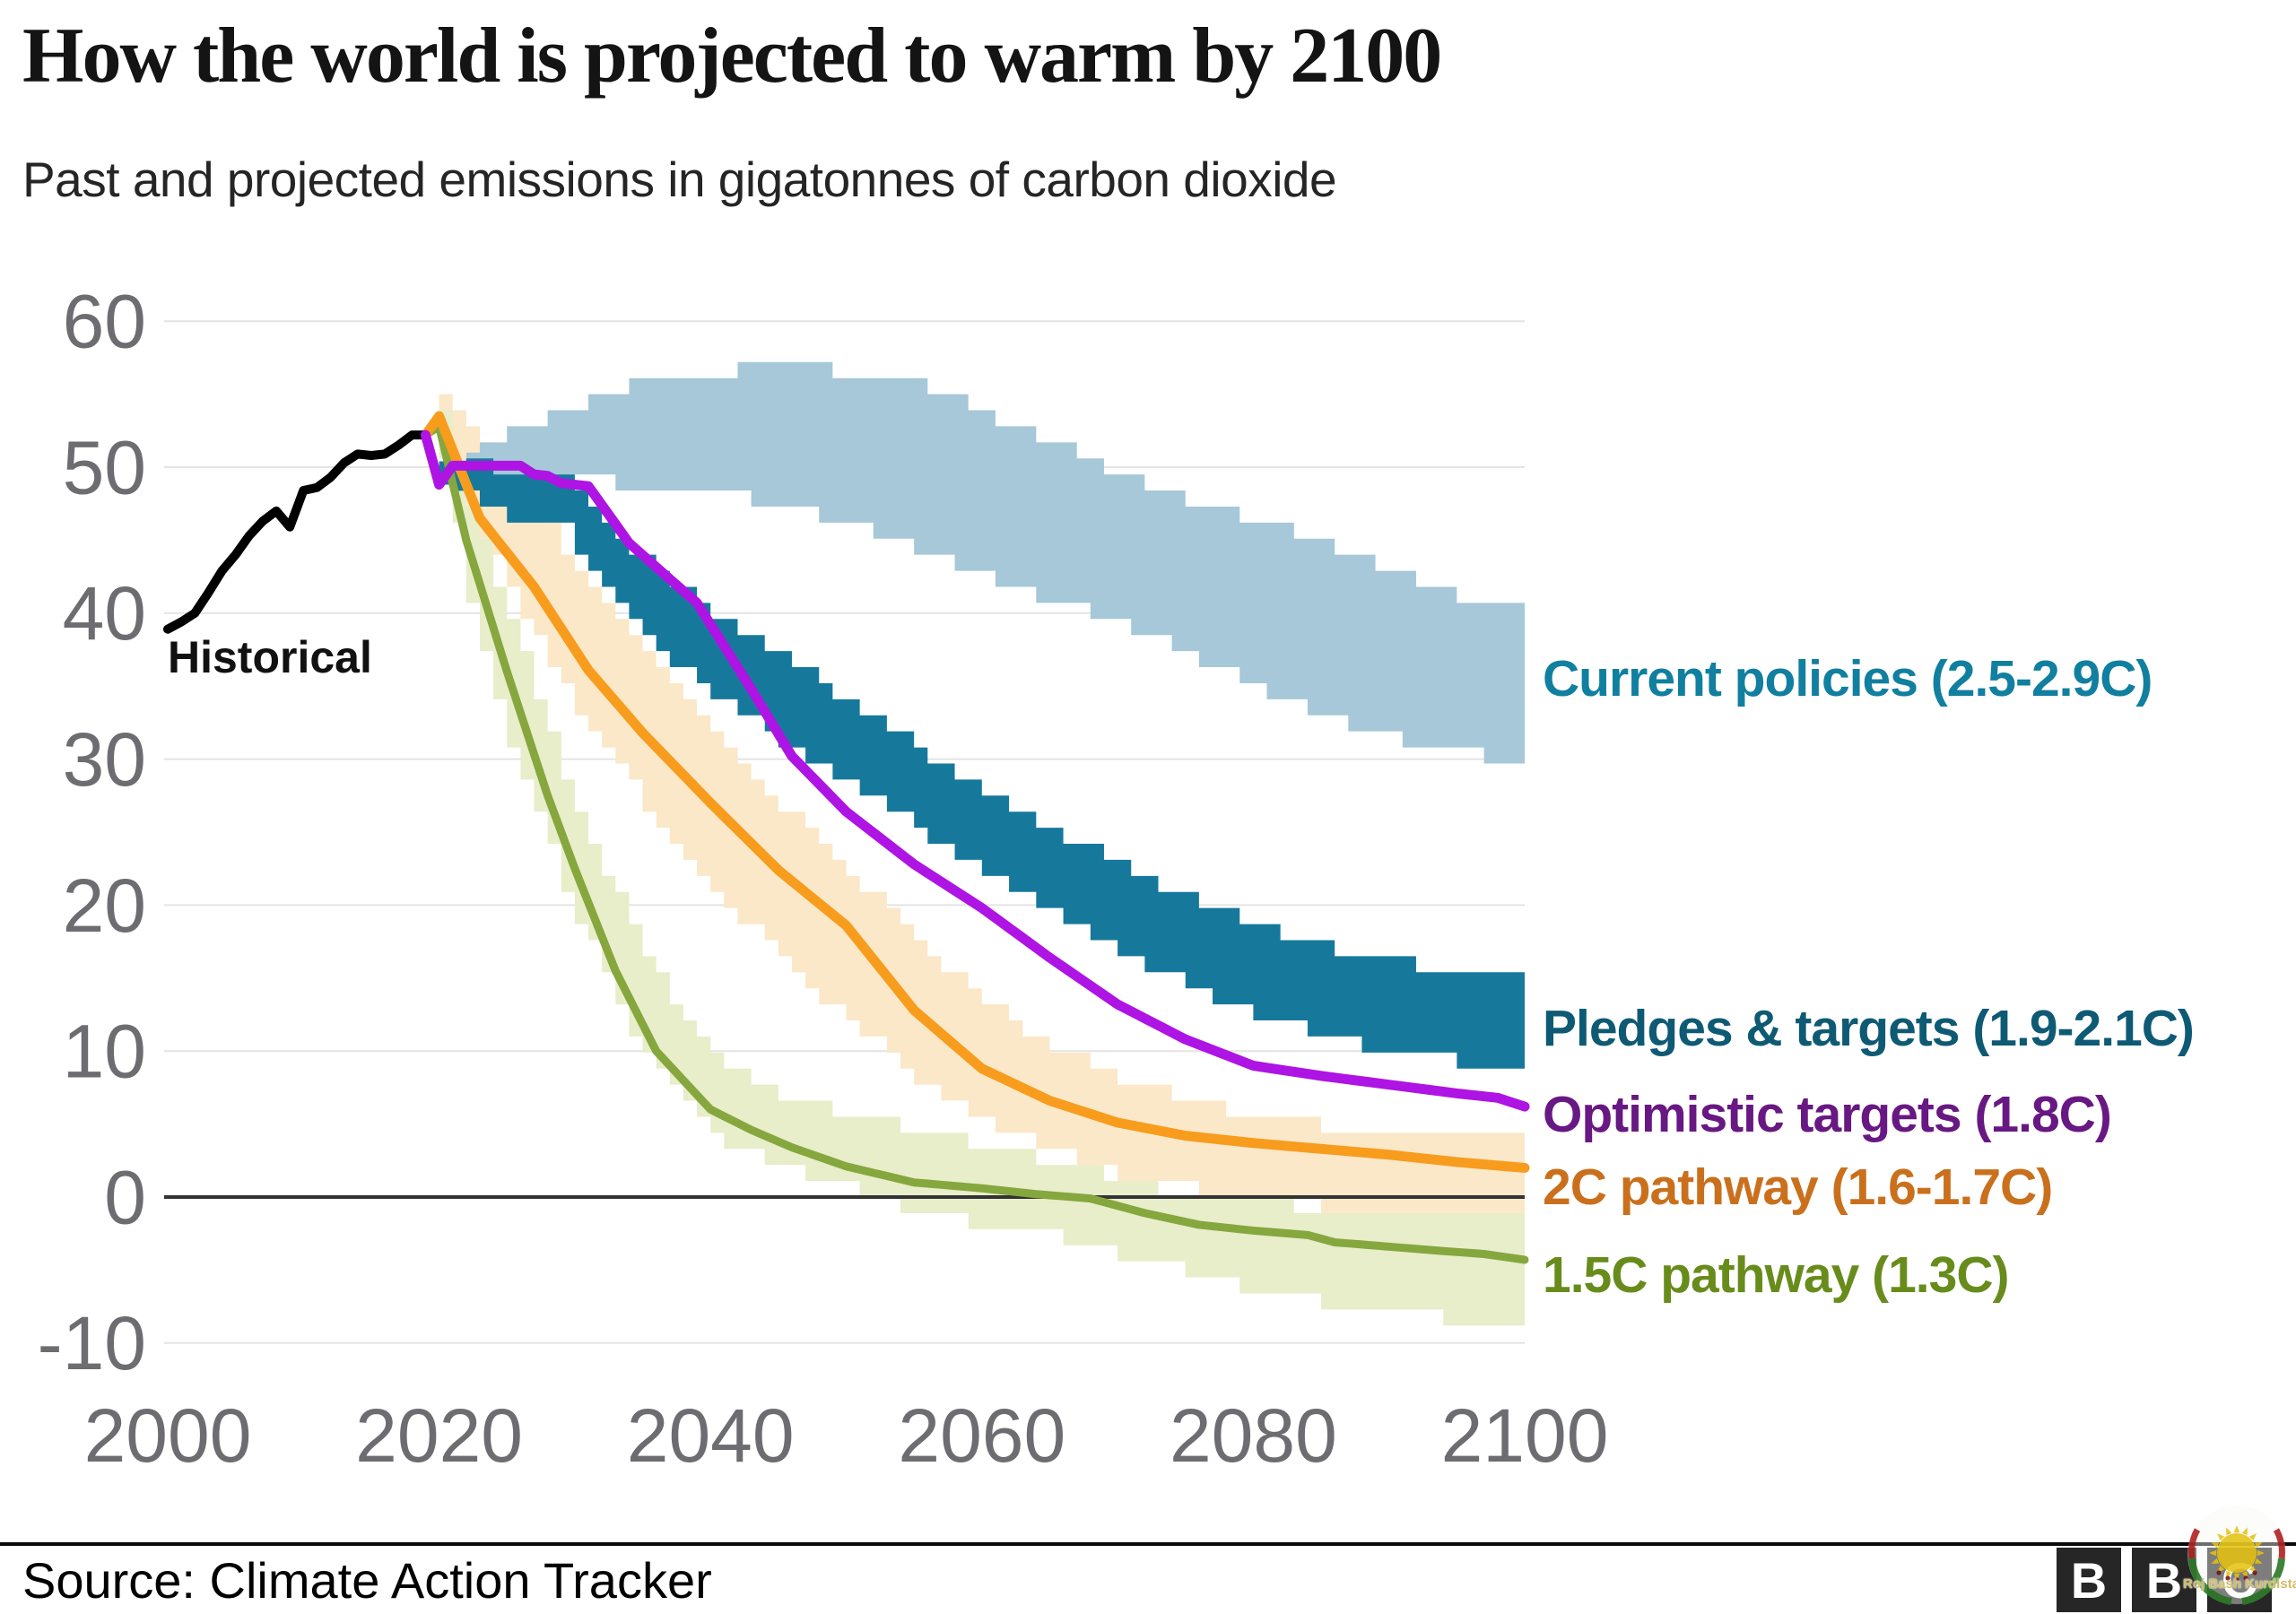  I want to click on y-tick-label: 30, so click(104, 759).